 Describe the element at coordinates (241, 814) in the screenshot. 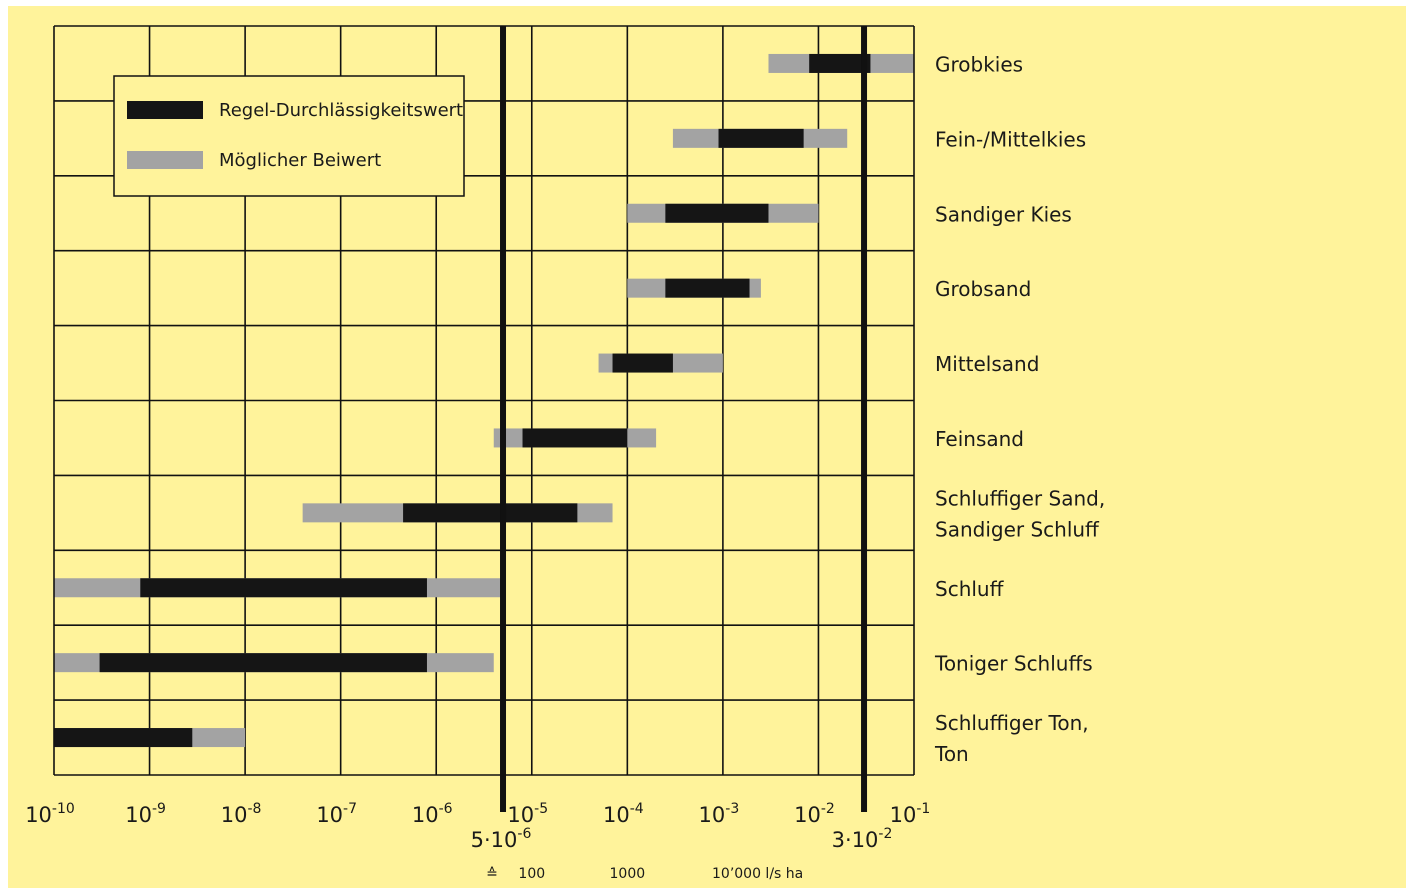

I see `x-tick-label: 10⁻⁸` at that location.